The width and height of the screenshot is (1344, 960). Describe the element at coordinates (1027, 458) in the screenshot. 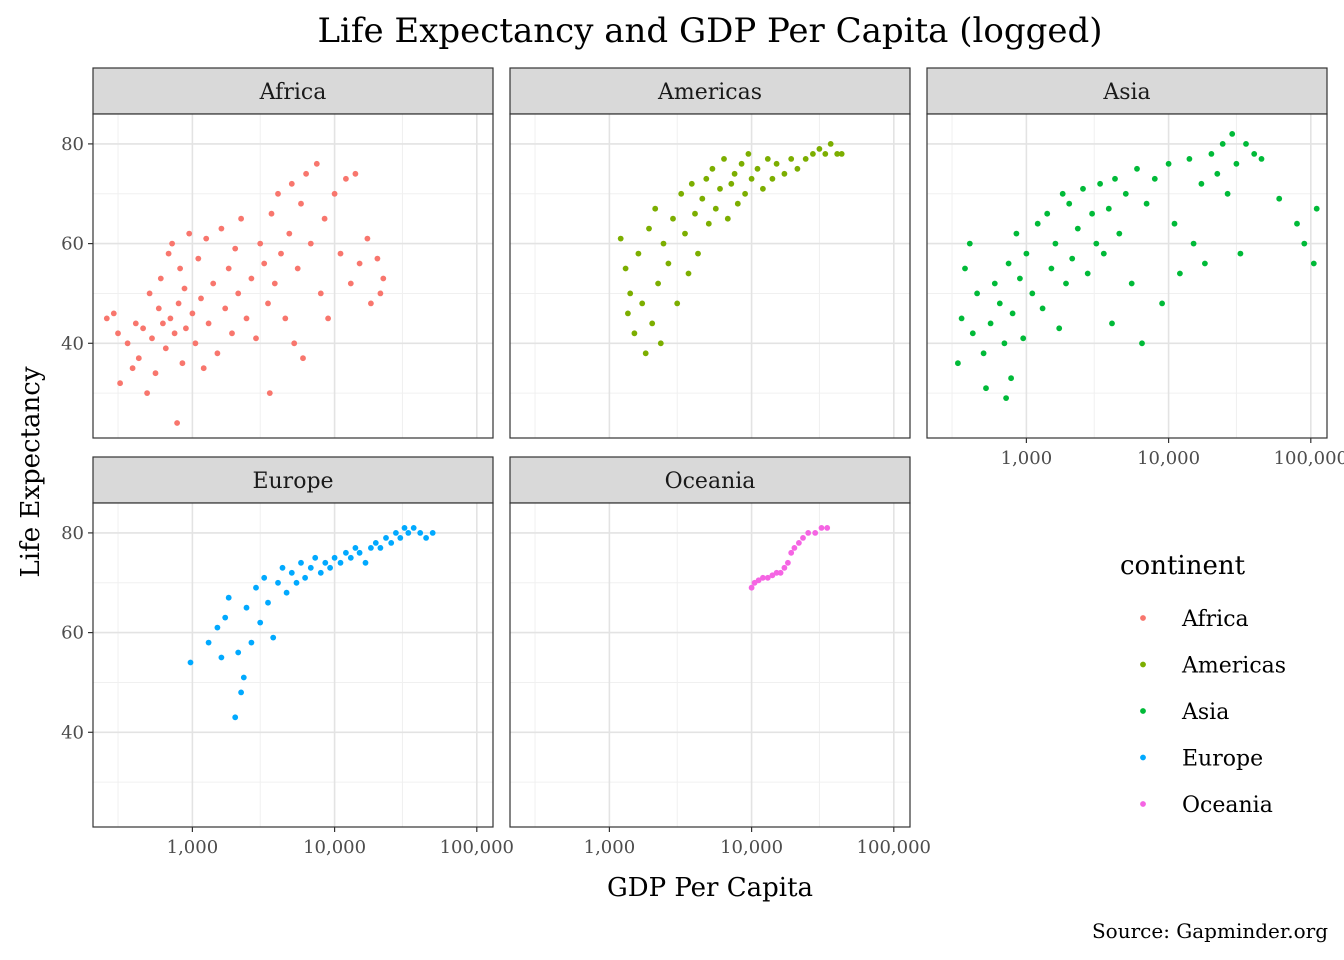

I see `x-tick-label: 1,000` at that location.